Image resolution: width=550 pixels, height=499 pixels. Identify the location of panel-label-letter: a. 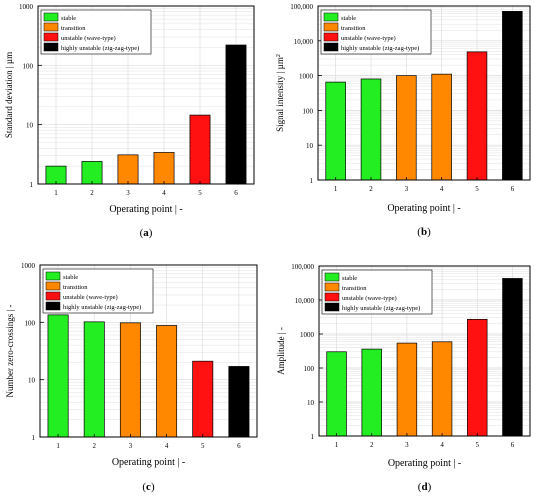
(146, 233).